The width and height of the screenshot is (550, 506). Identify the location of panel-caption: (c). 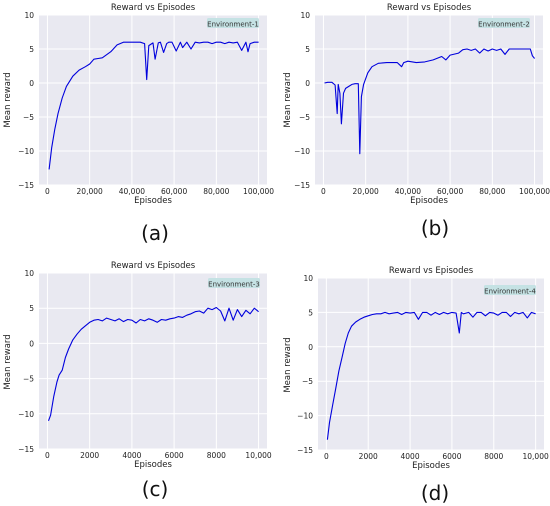
(155, 489).